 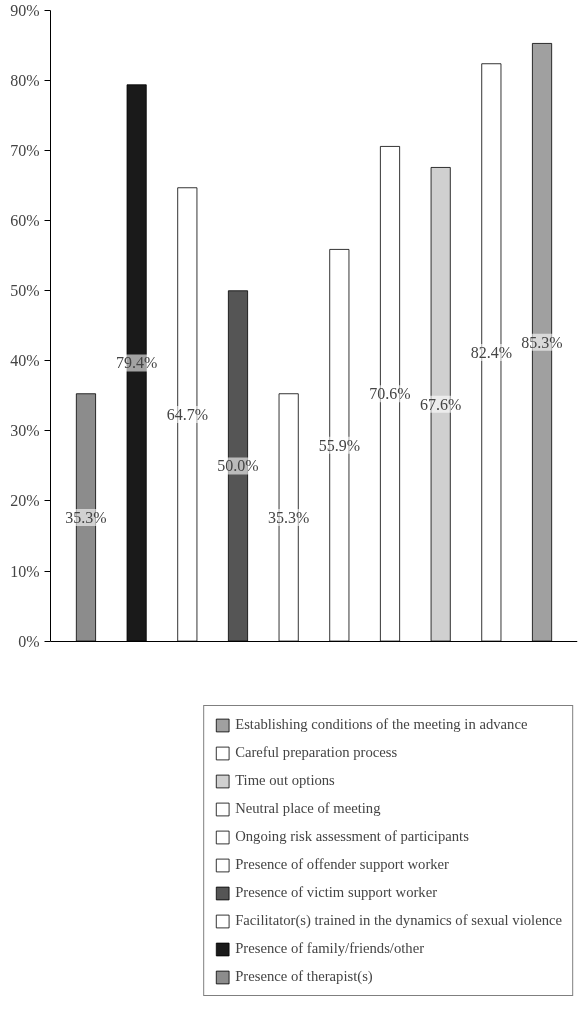 I want to click on y-tick-label: 20%, so click(x=25, y=501).